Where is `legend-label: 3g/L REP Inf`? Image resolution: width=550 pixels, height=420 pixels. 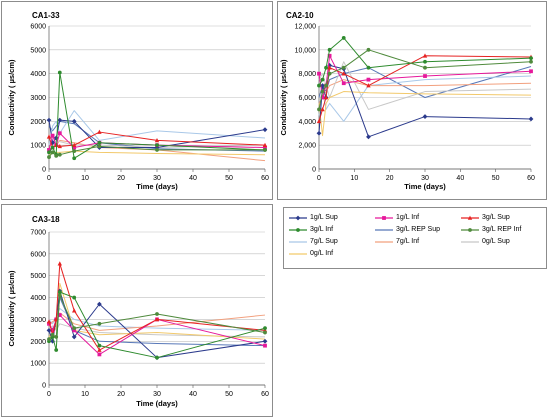 legend-label: 3g/L REP Inf is located at coordinates (502, 229).